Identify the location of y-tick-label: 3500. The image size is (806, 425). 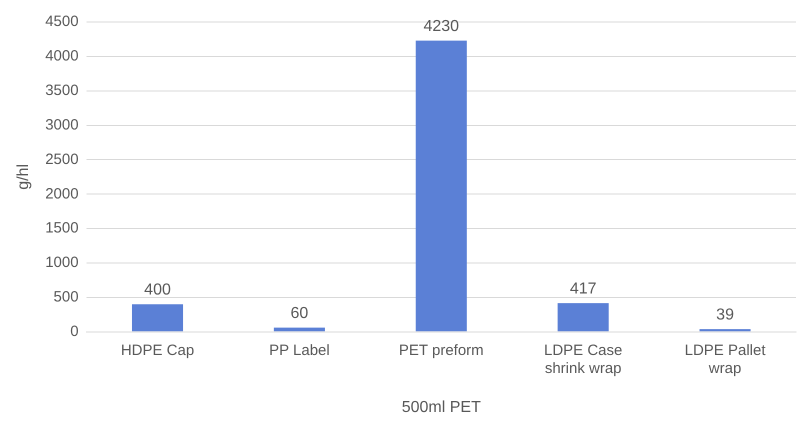
(62, 90).